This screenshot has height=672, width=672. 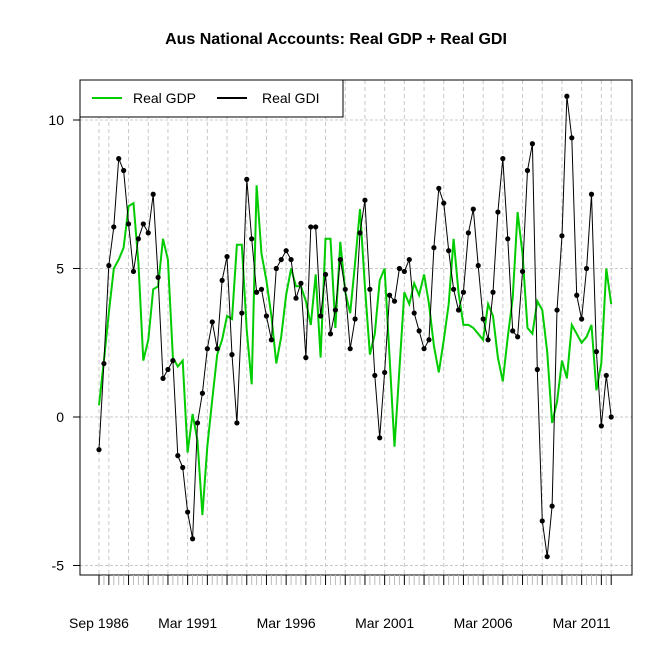 What do you see at coordinates (56, 120) in the screenshot?
I see `y-tick-label: 10` at bounding box center [56, 120].